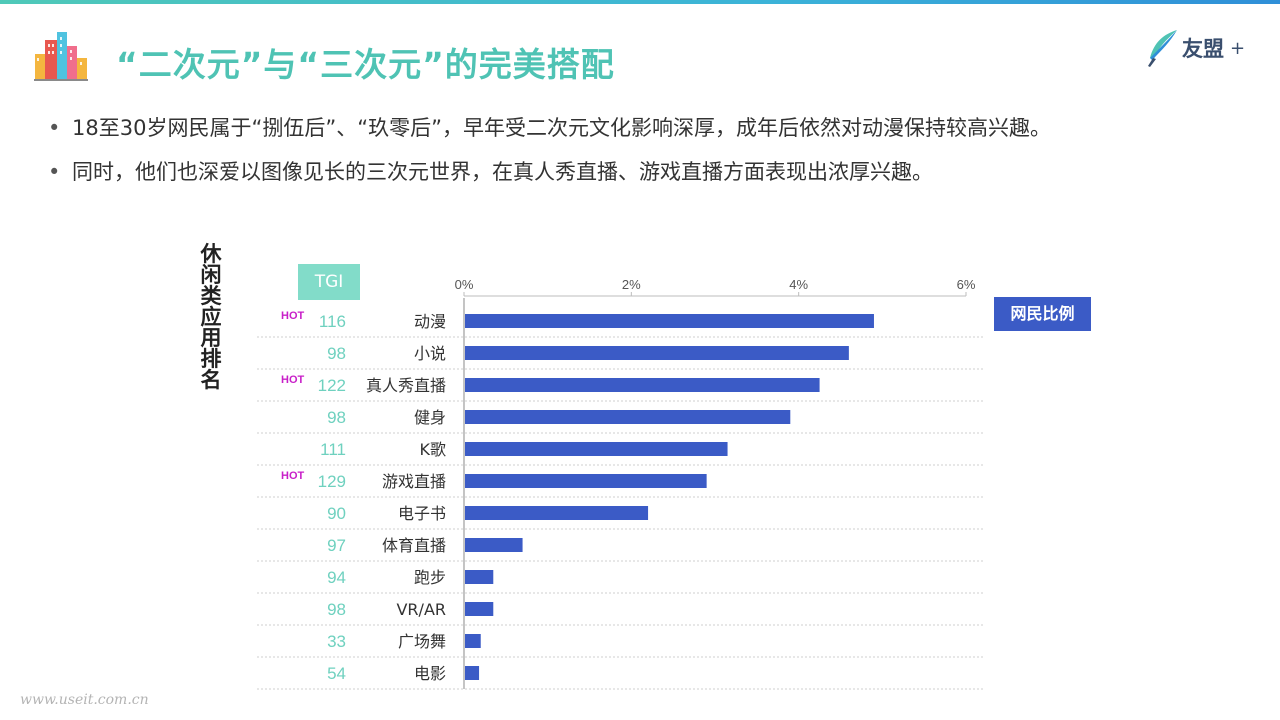 The height and width of the screenshot is (720, 1280). What do you see at coordinates (332, 321) in the screenshot?
I see `tgi-value: 116` at bounding box center [332, 321].